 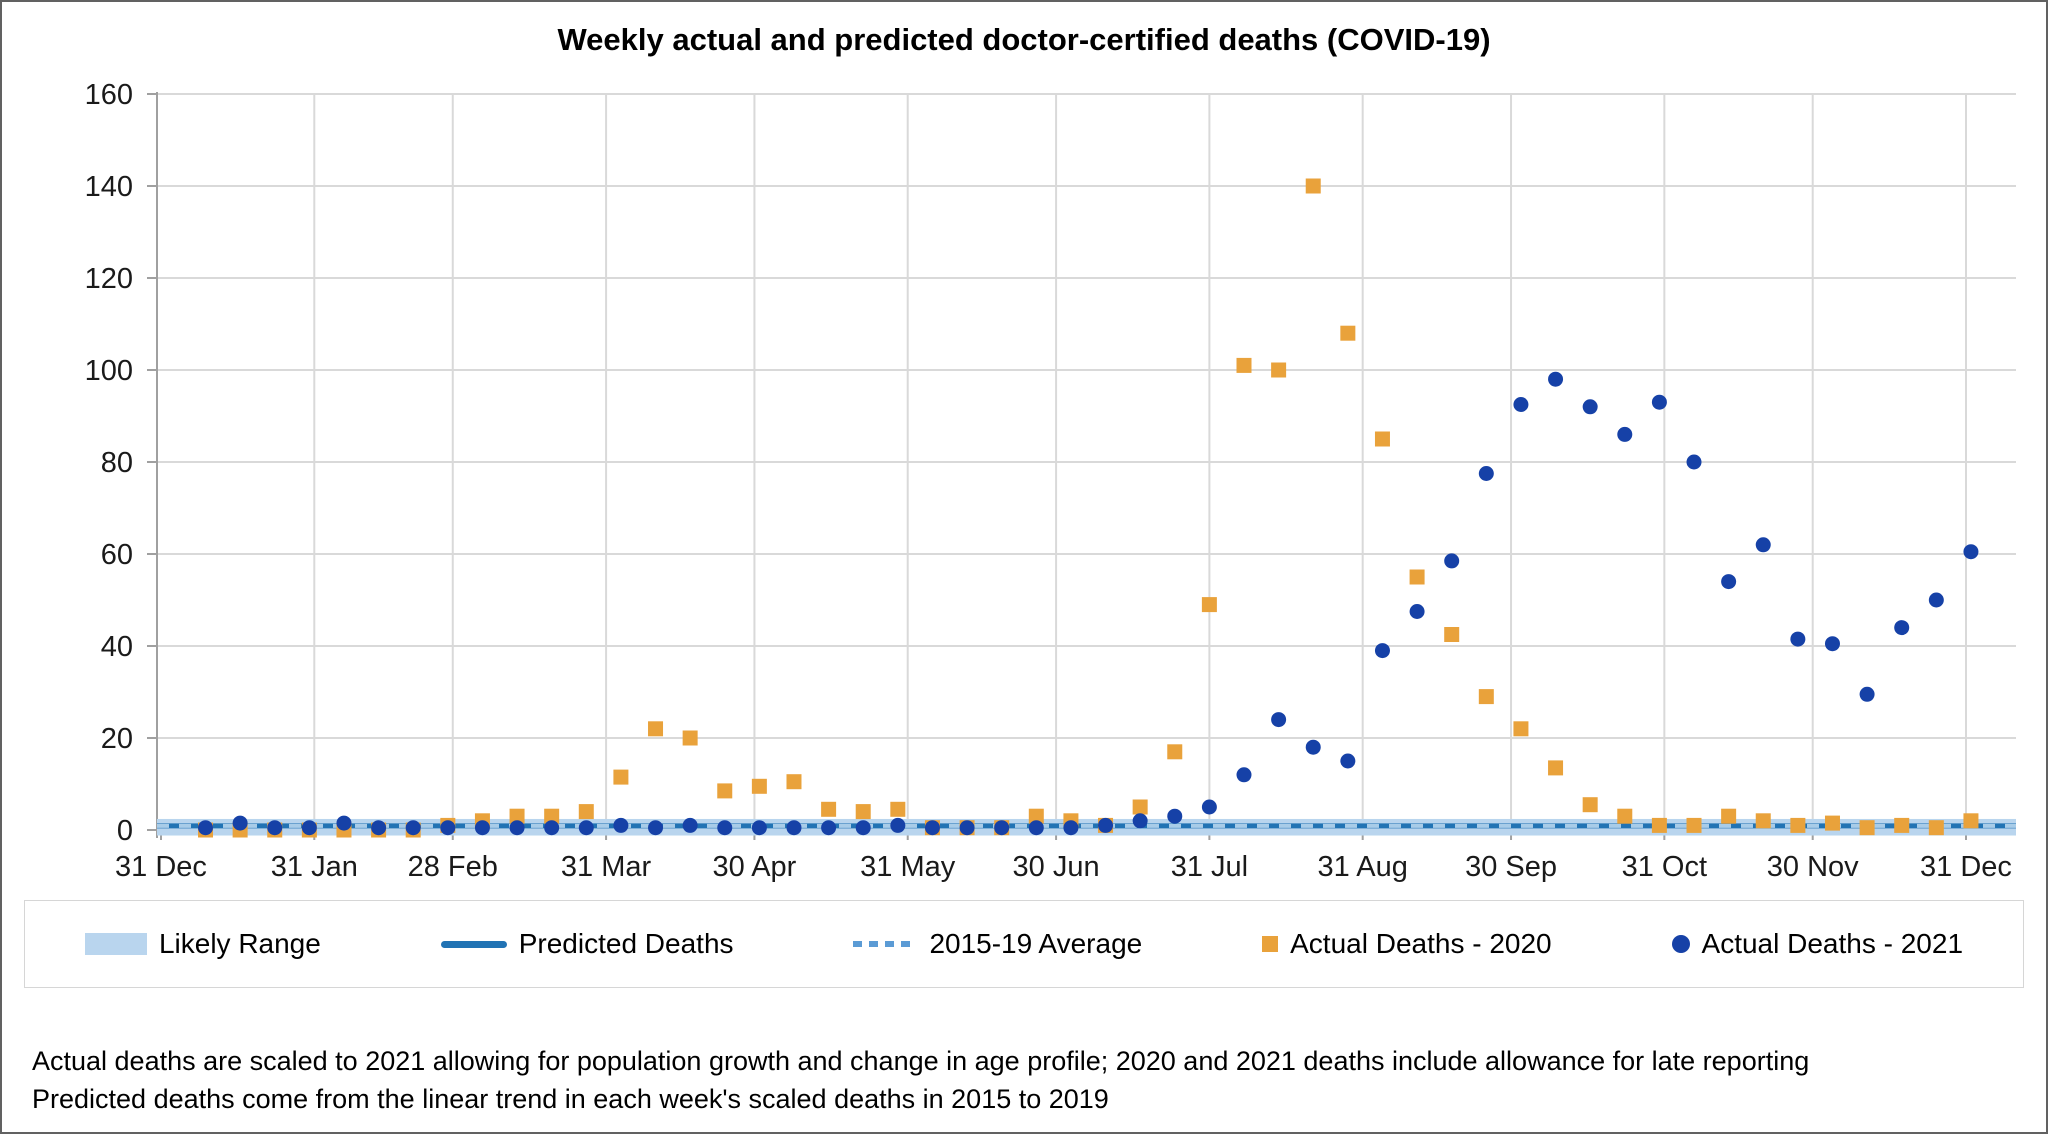 I want to click on x-tick-label-31-Jan: 31 Jan, so click(x=314, y=867).